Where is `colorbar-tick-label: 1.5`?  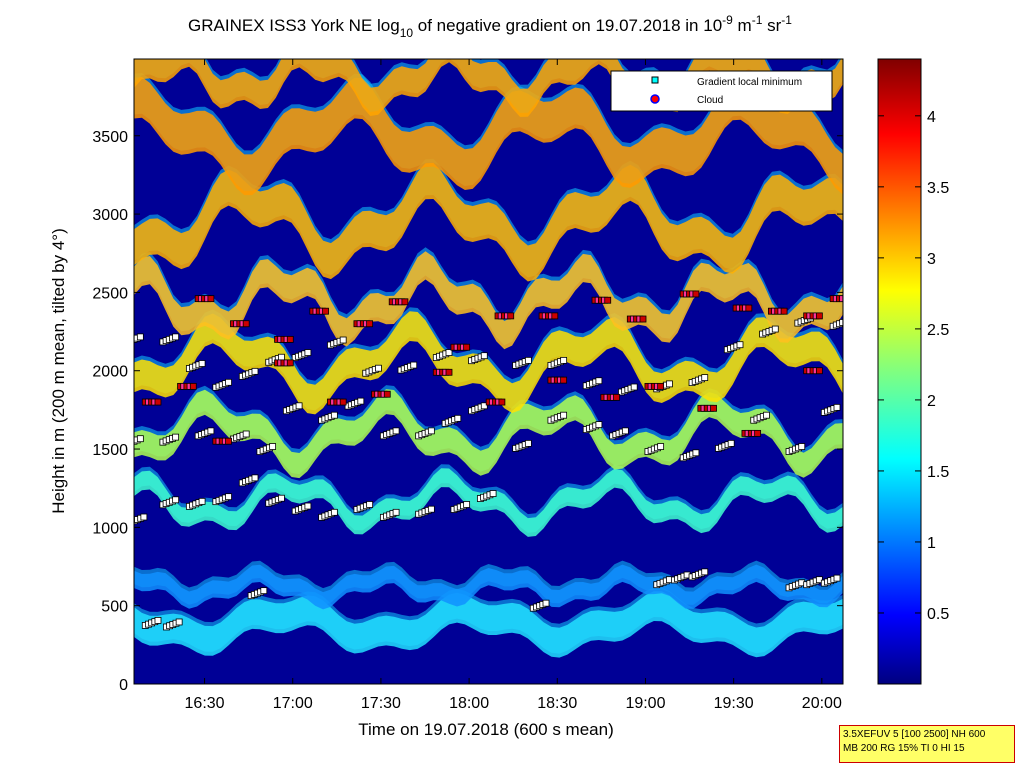
colorbar-tick-label: 1.5 is located at coordinates (938, 472).